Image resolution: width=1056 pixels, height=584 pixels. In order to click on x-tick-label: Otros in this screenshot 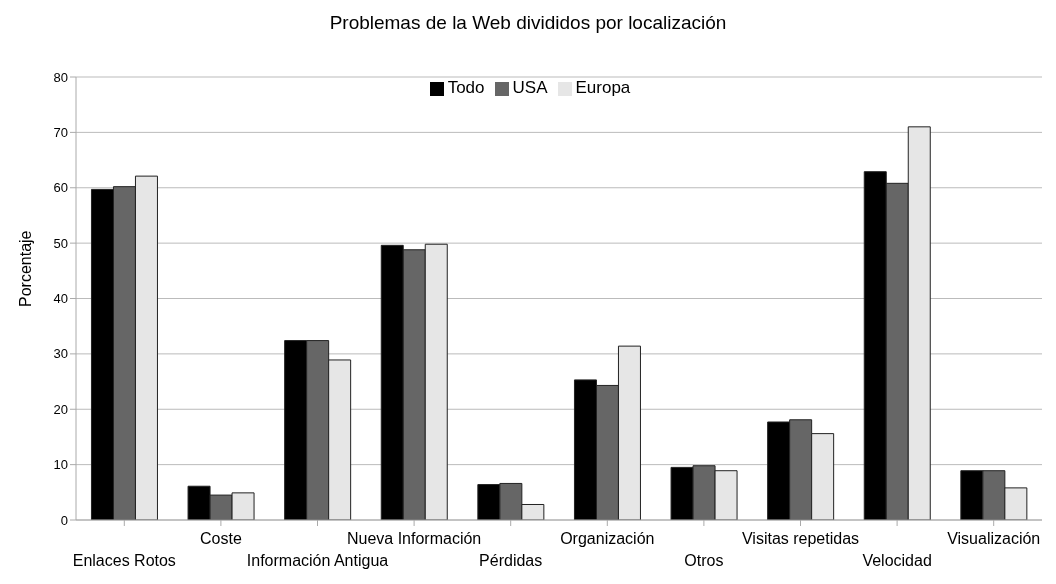, I will do `click(704, 560)`.